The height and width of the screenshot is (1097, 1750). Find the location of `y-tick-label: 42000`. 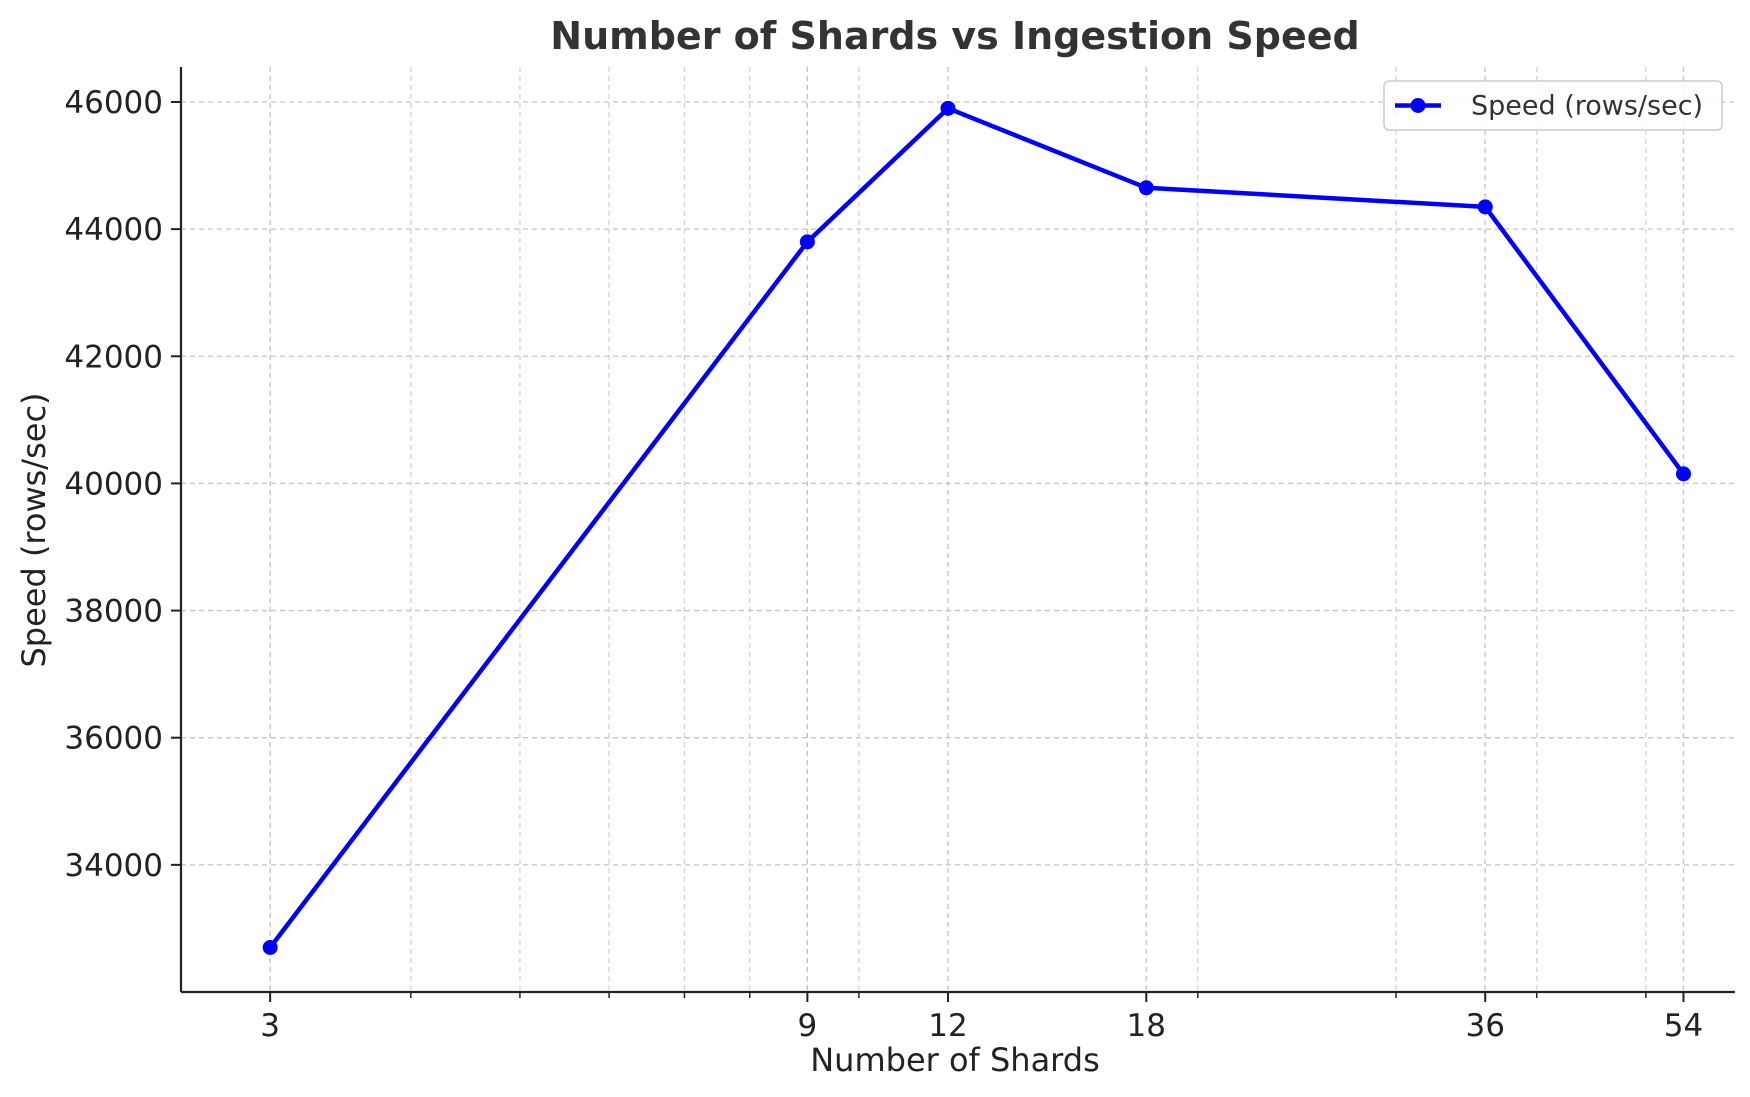

y-tick-label: 42000 is located at coordinates (113, 357).